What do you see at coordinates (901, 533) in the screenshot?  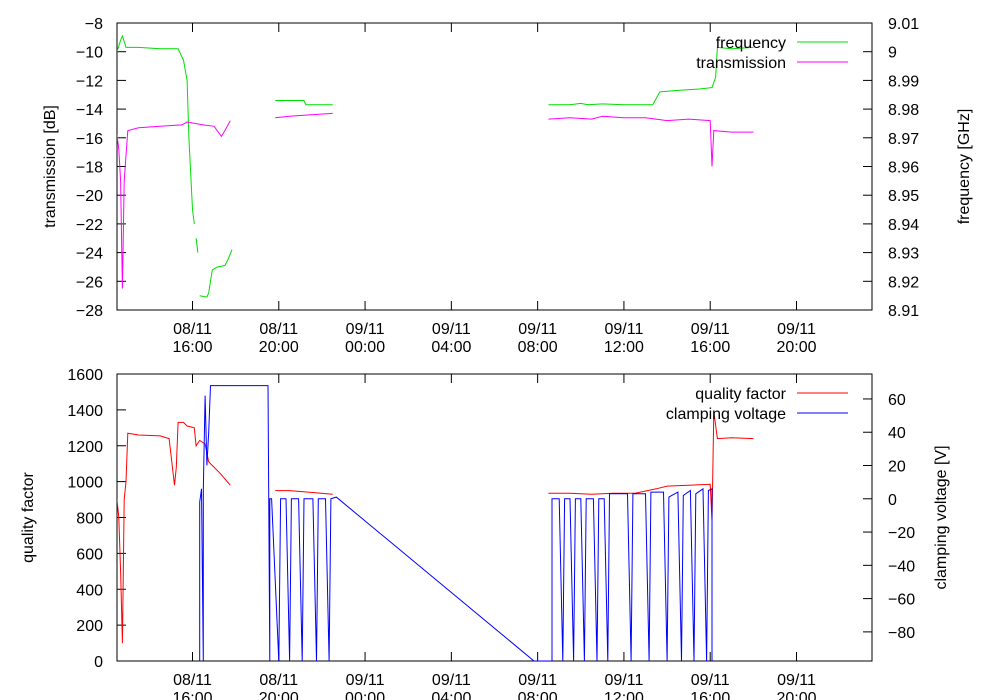 I see `y-right-tick-label: −20` at bounding box center [901, 533].